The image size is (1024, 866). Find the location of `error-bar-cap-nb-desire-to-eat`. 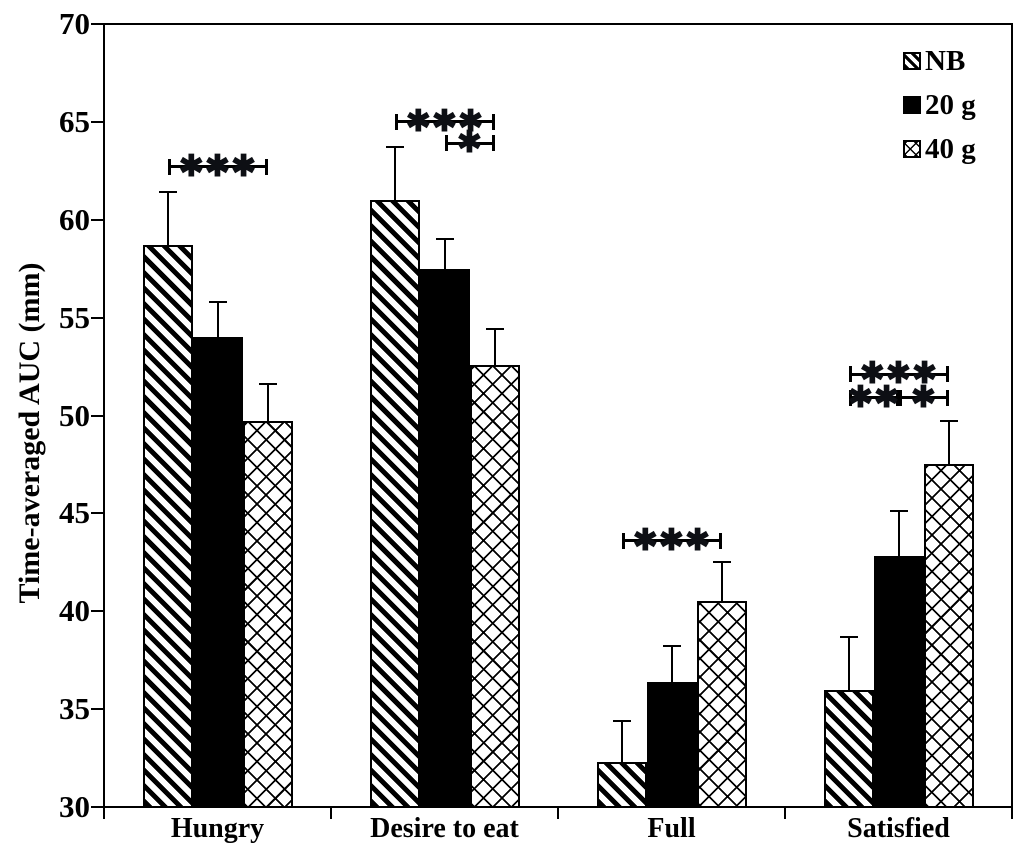

error-bar-cap-nb-desire-to-eat is located at coordinates (395, 147).